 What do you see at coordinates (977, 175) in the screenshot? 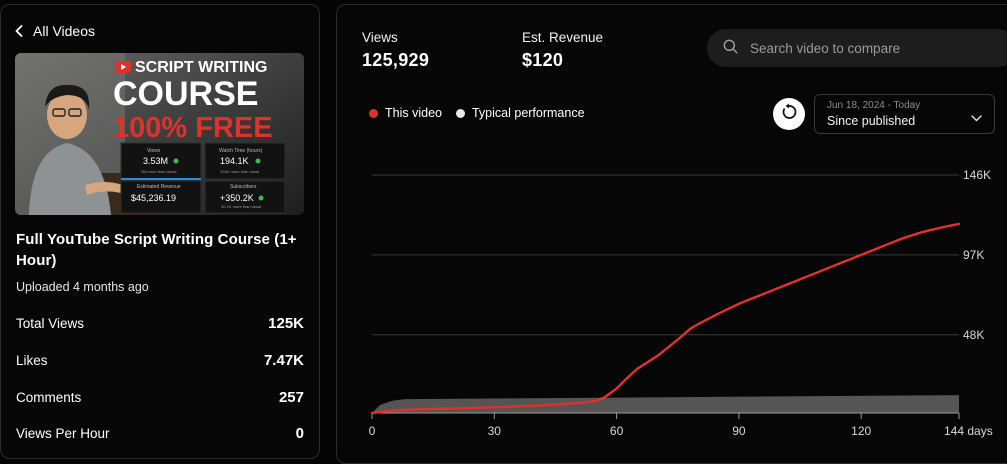
I see `y-tick-label: 146K` at bounding box center [977, 175].